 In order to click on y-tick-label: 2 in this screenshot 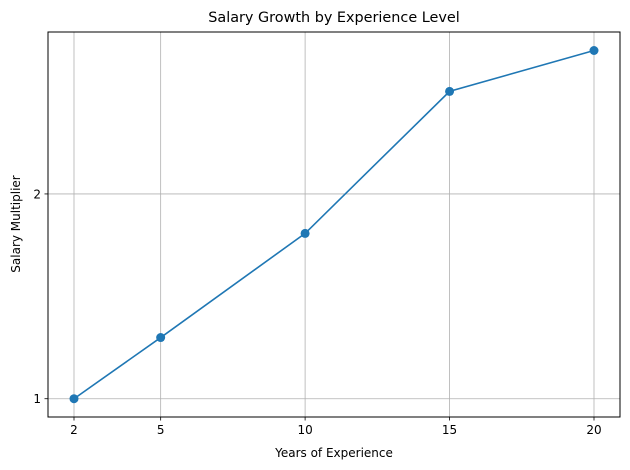, I will do `click(37, 194)`.